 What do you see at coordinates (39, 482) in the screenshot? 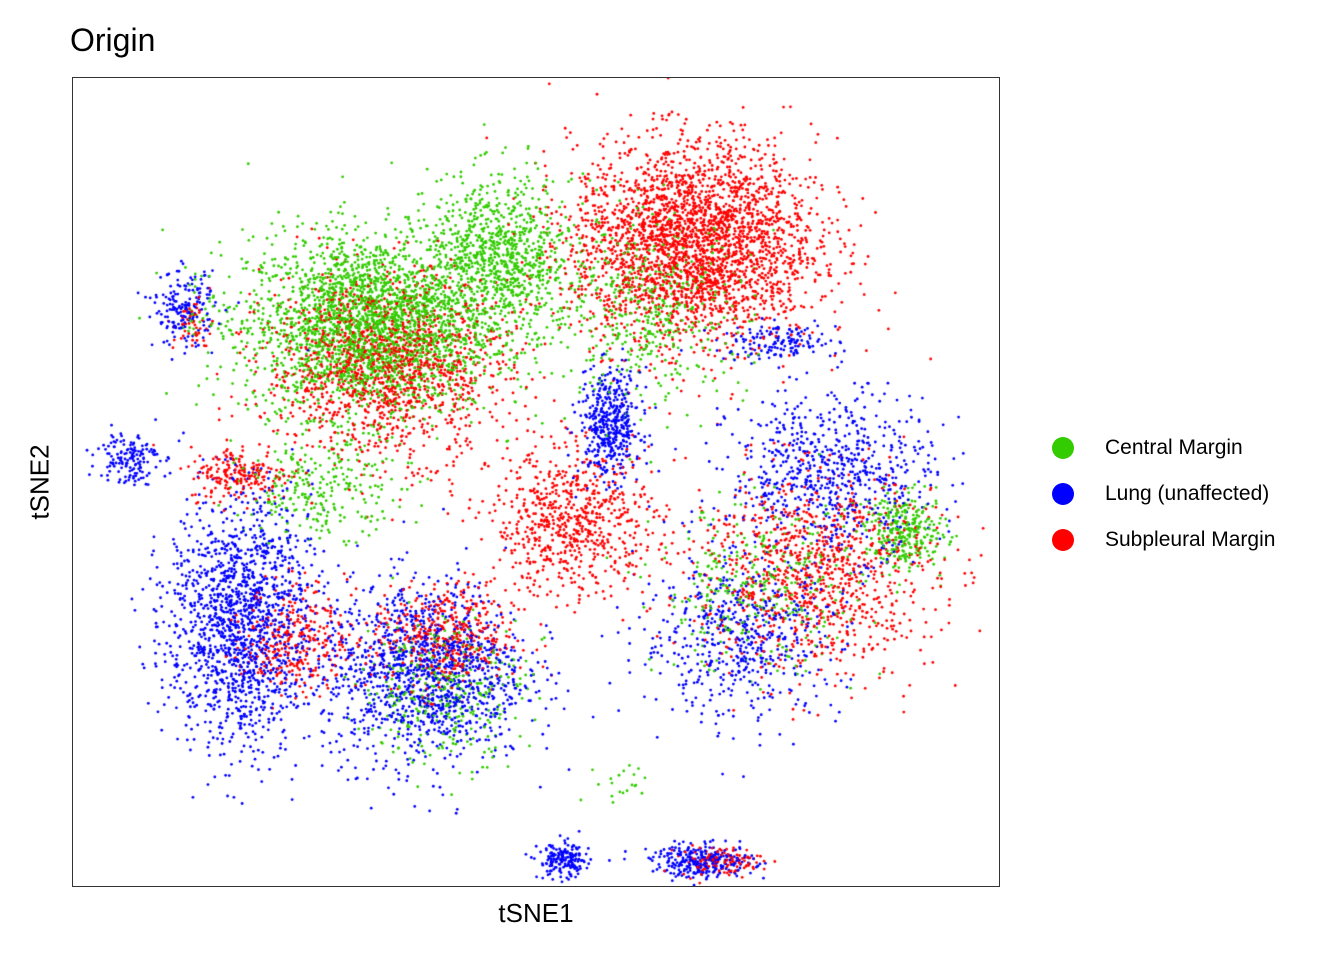
I see `y-axis-label: tSNE2` at bounding box center [39, 482].